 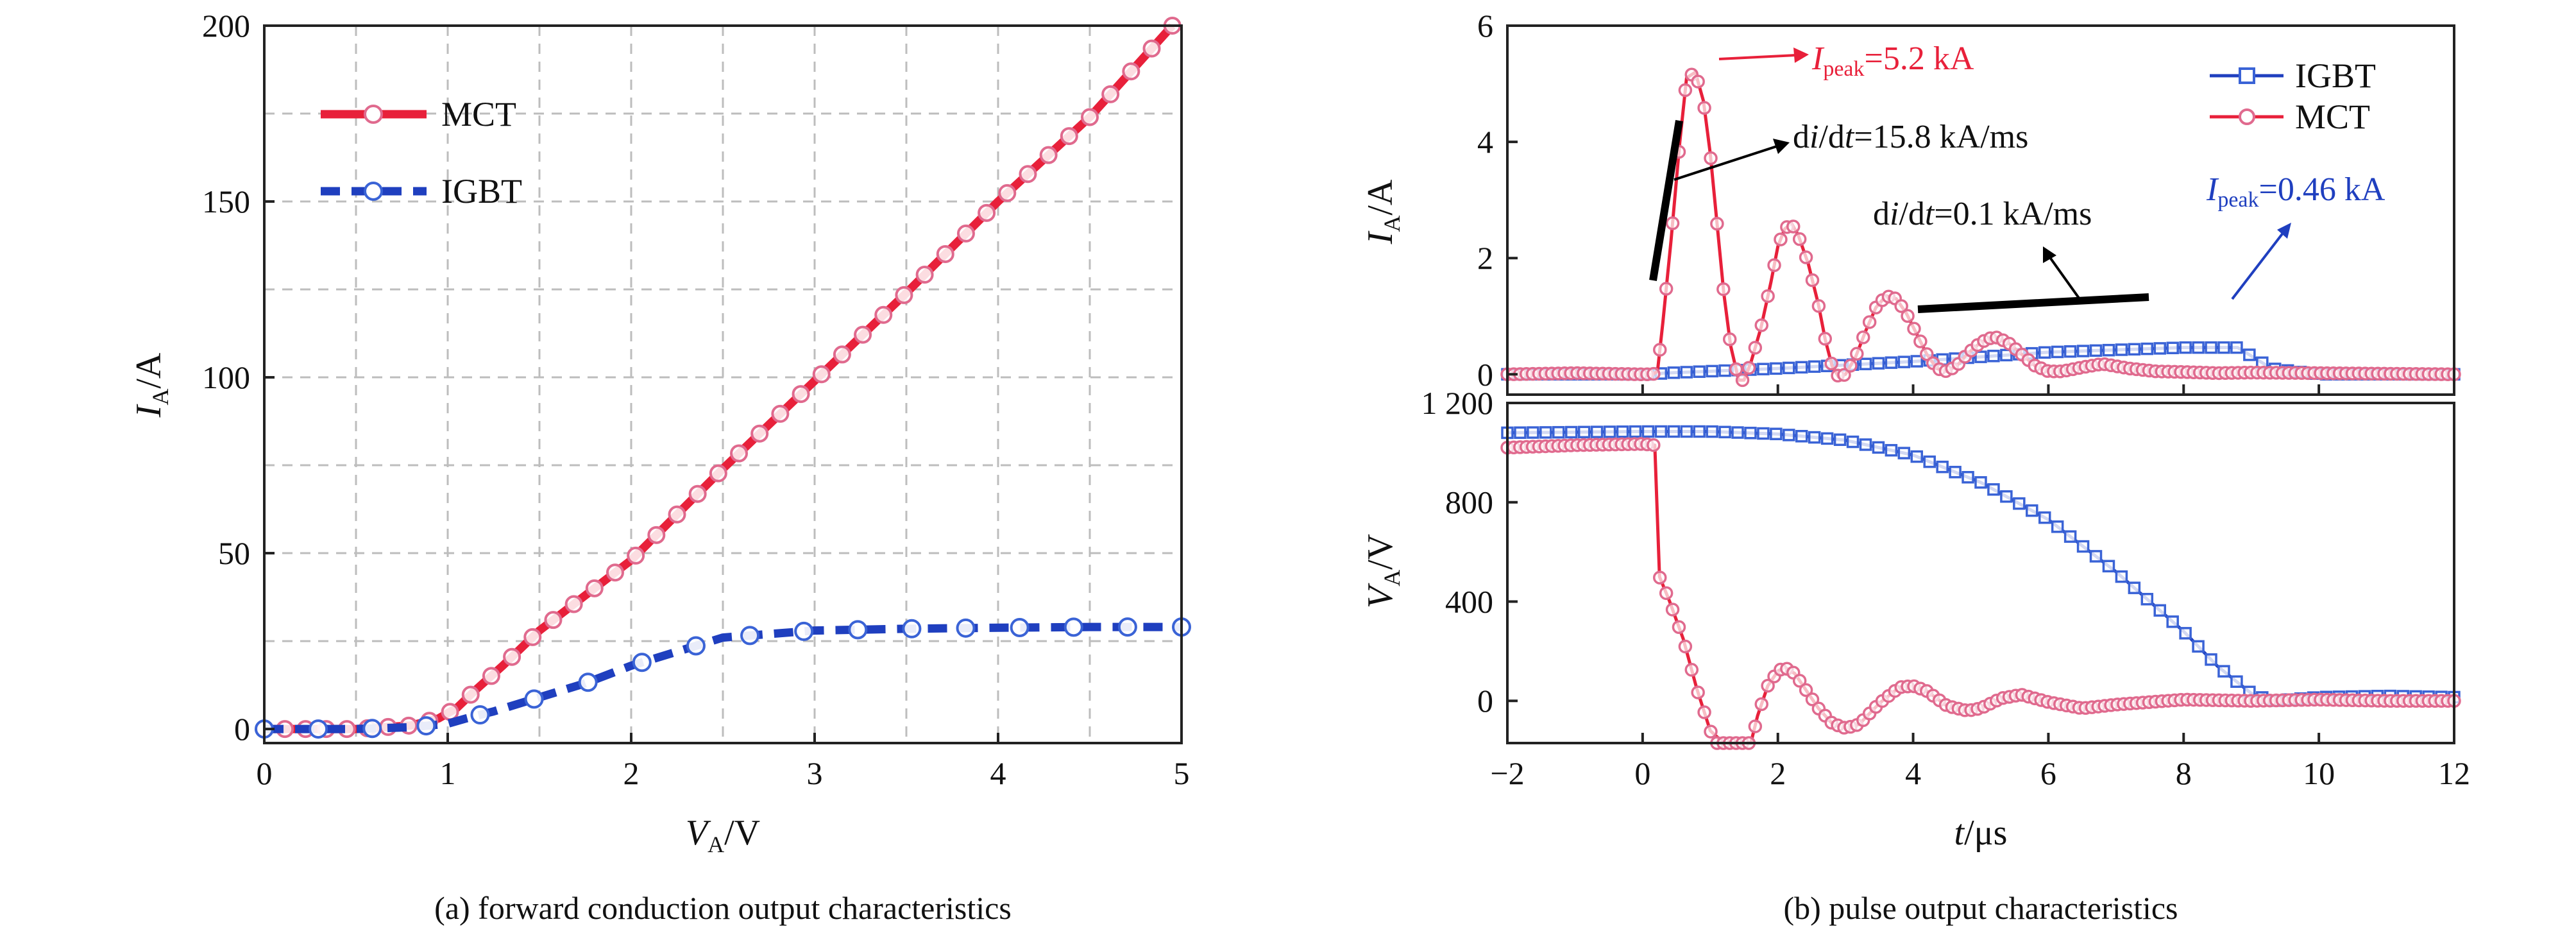 I want to click on legend-igbt-label: IGBT, so click(x=481, y=191).